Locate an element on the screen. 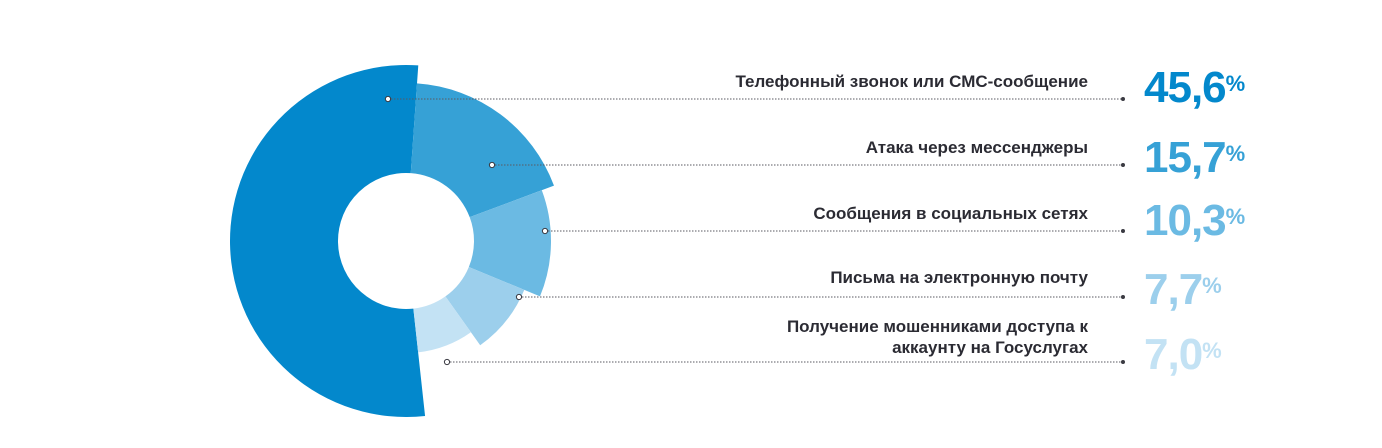 This screenshot has width=1382, height=448. value-email: 7,7% is located at coordinates (1183, 290).